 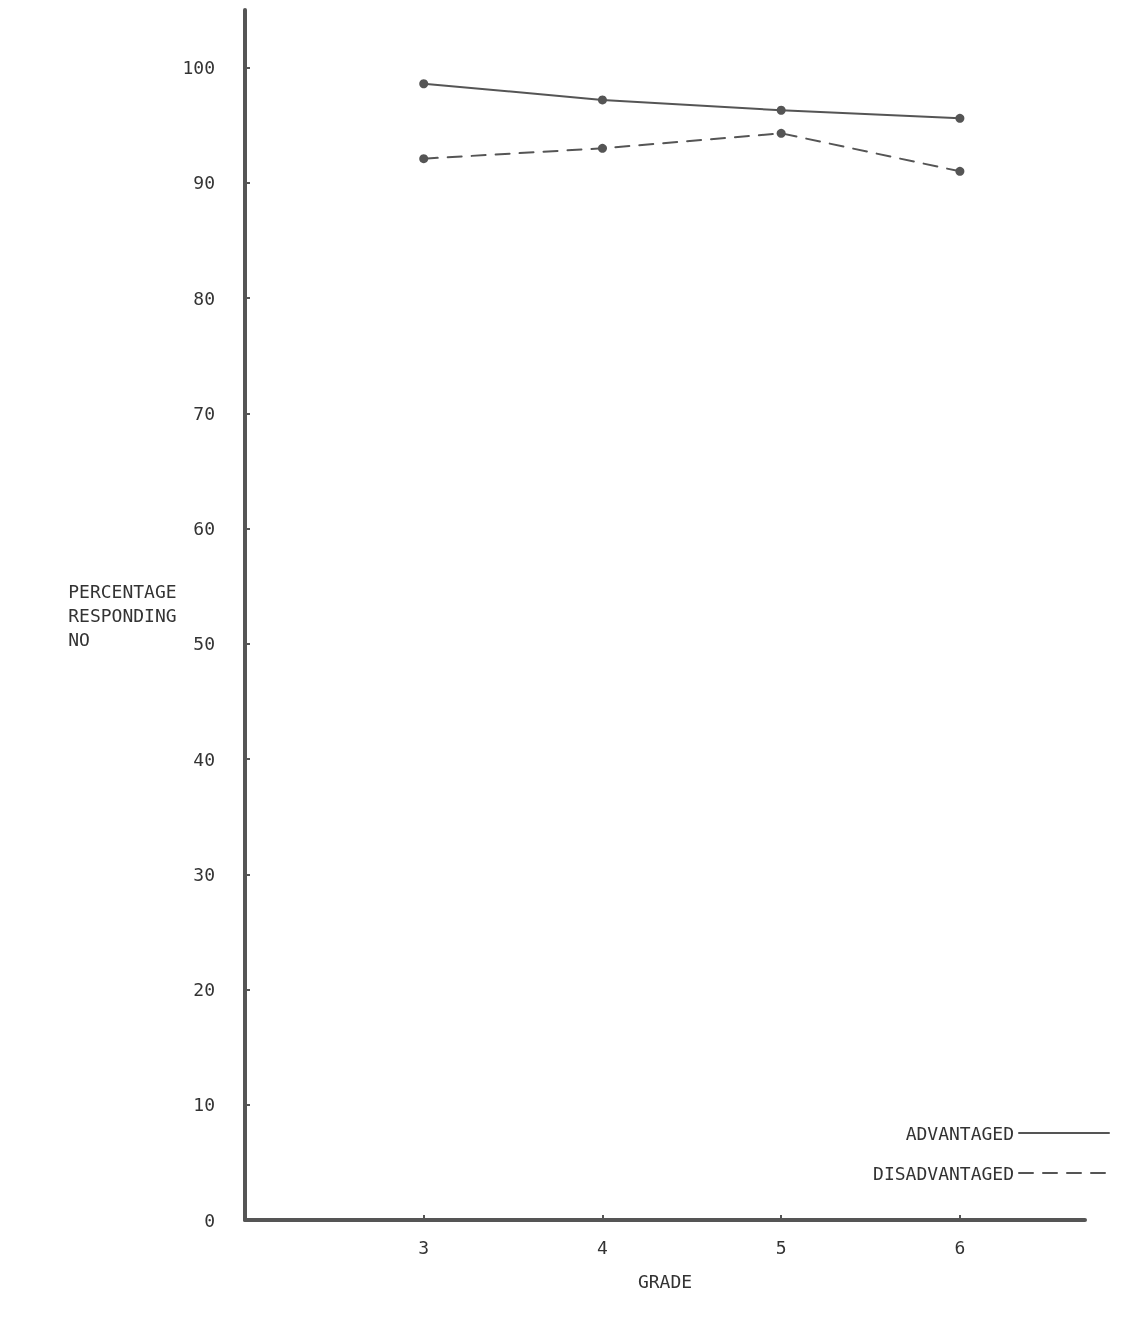 I want to click on x-tick-label: 5, so click(x=781, y=1247).